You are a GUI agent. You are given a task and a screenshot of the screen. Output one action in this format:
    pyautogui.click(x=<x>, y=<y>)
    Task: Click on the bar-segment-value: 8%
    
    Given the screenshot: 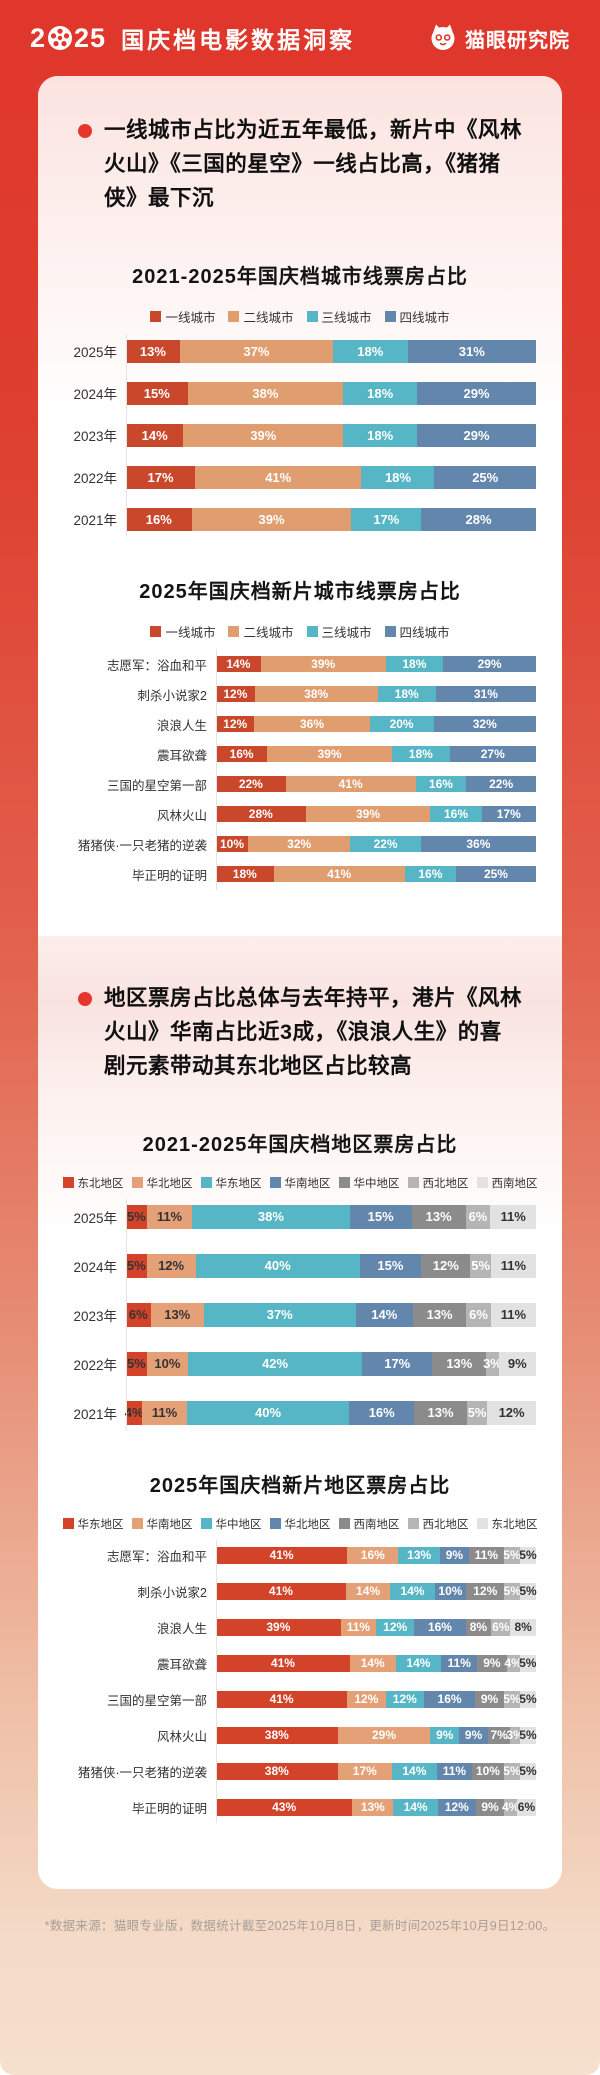 What is the action you would take?
    pyautogui.click(x=523, y=1627)
    